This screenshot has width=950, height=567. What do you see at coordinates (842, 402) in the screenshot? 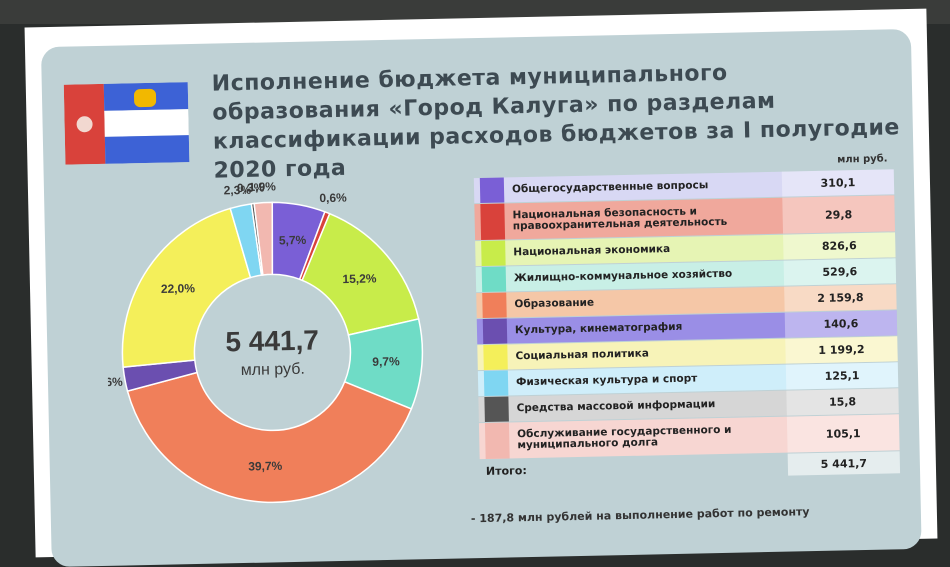
I see `row-value: 15,8` at bounding box center [842, 402].